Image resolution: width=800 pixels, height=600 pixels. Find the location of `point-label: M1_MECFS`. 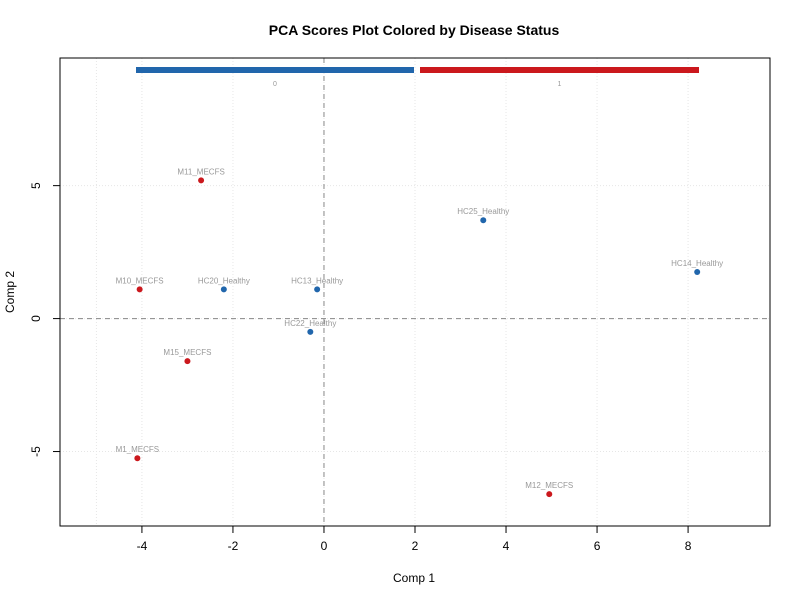

point-label: M1_MECFS is located at coordinates (138, 449).